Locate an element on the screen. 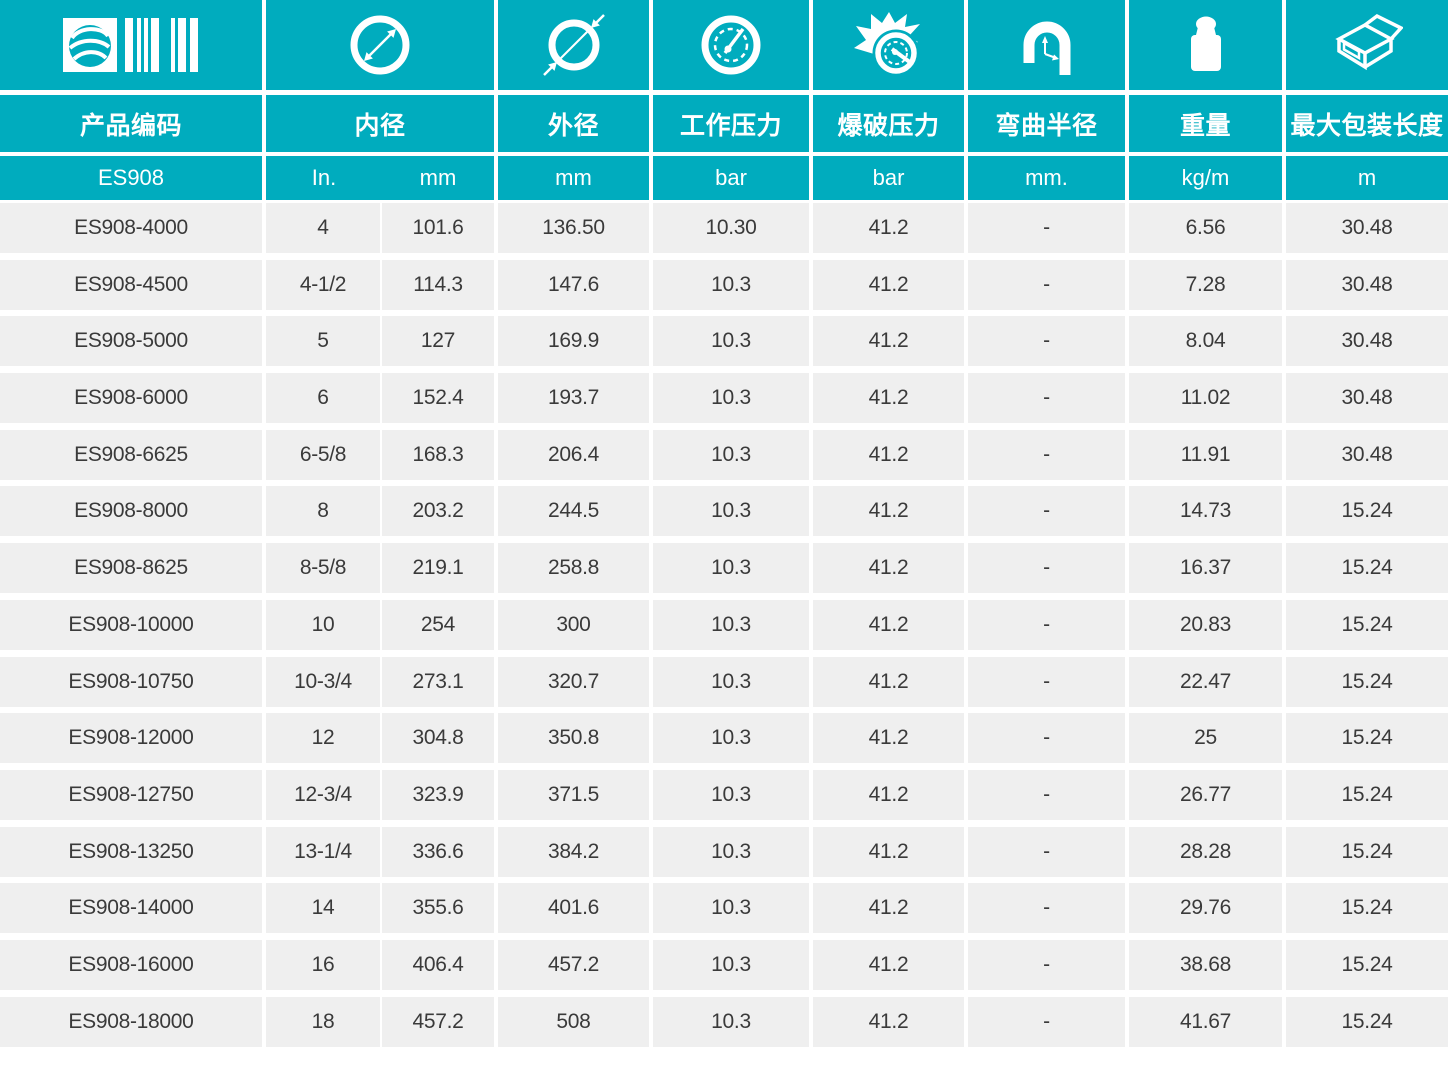 This screenshot has width=1449, height=1090. cell-inner-diameter-mm: 304.8 is located at coordinates (438, 738).